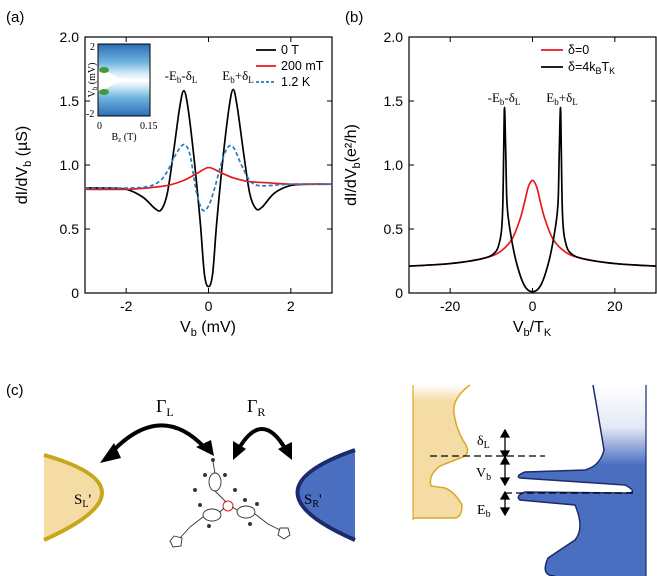 Image resolution: width=657 pixels, height=576 pixels. I want to click on xtick-label-a-1: 0, so click(209, 306).